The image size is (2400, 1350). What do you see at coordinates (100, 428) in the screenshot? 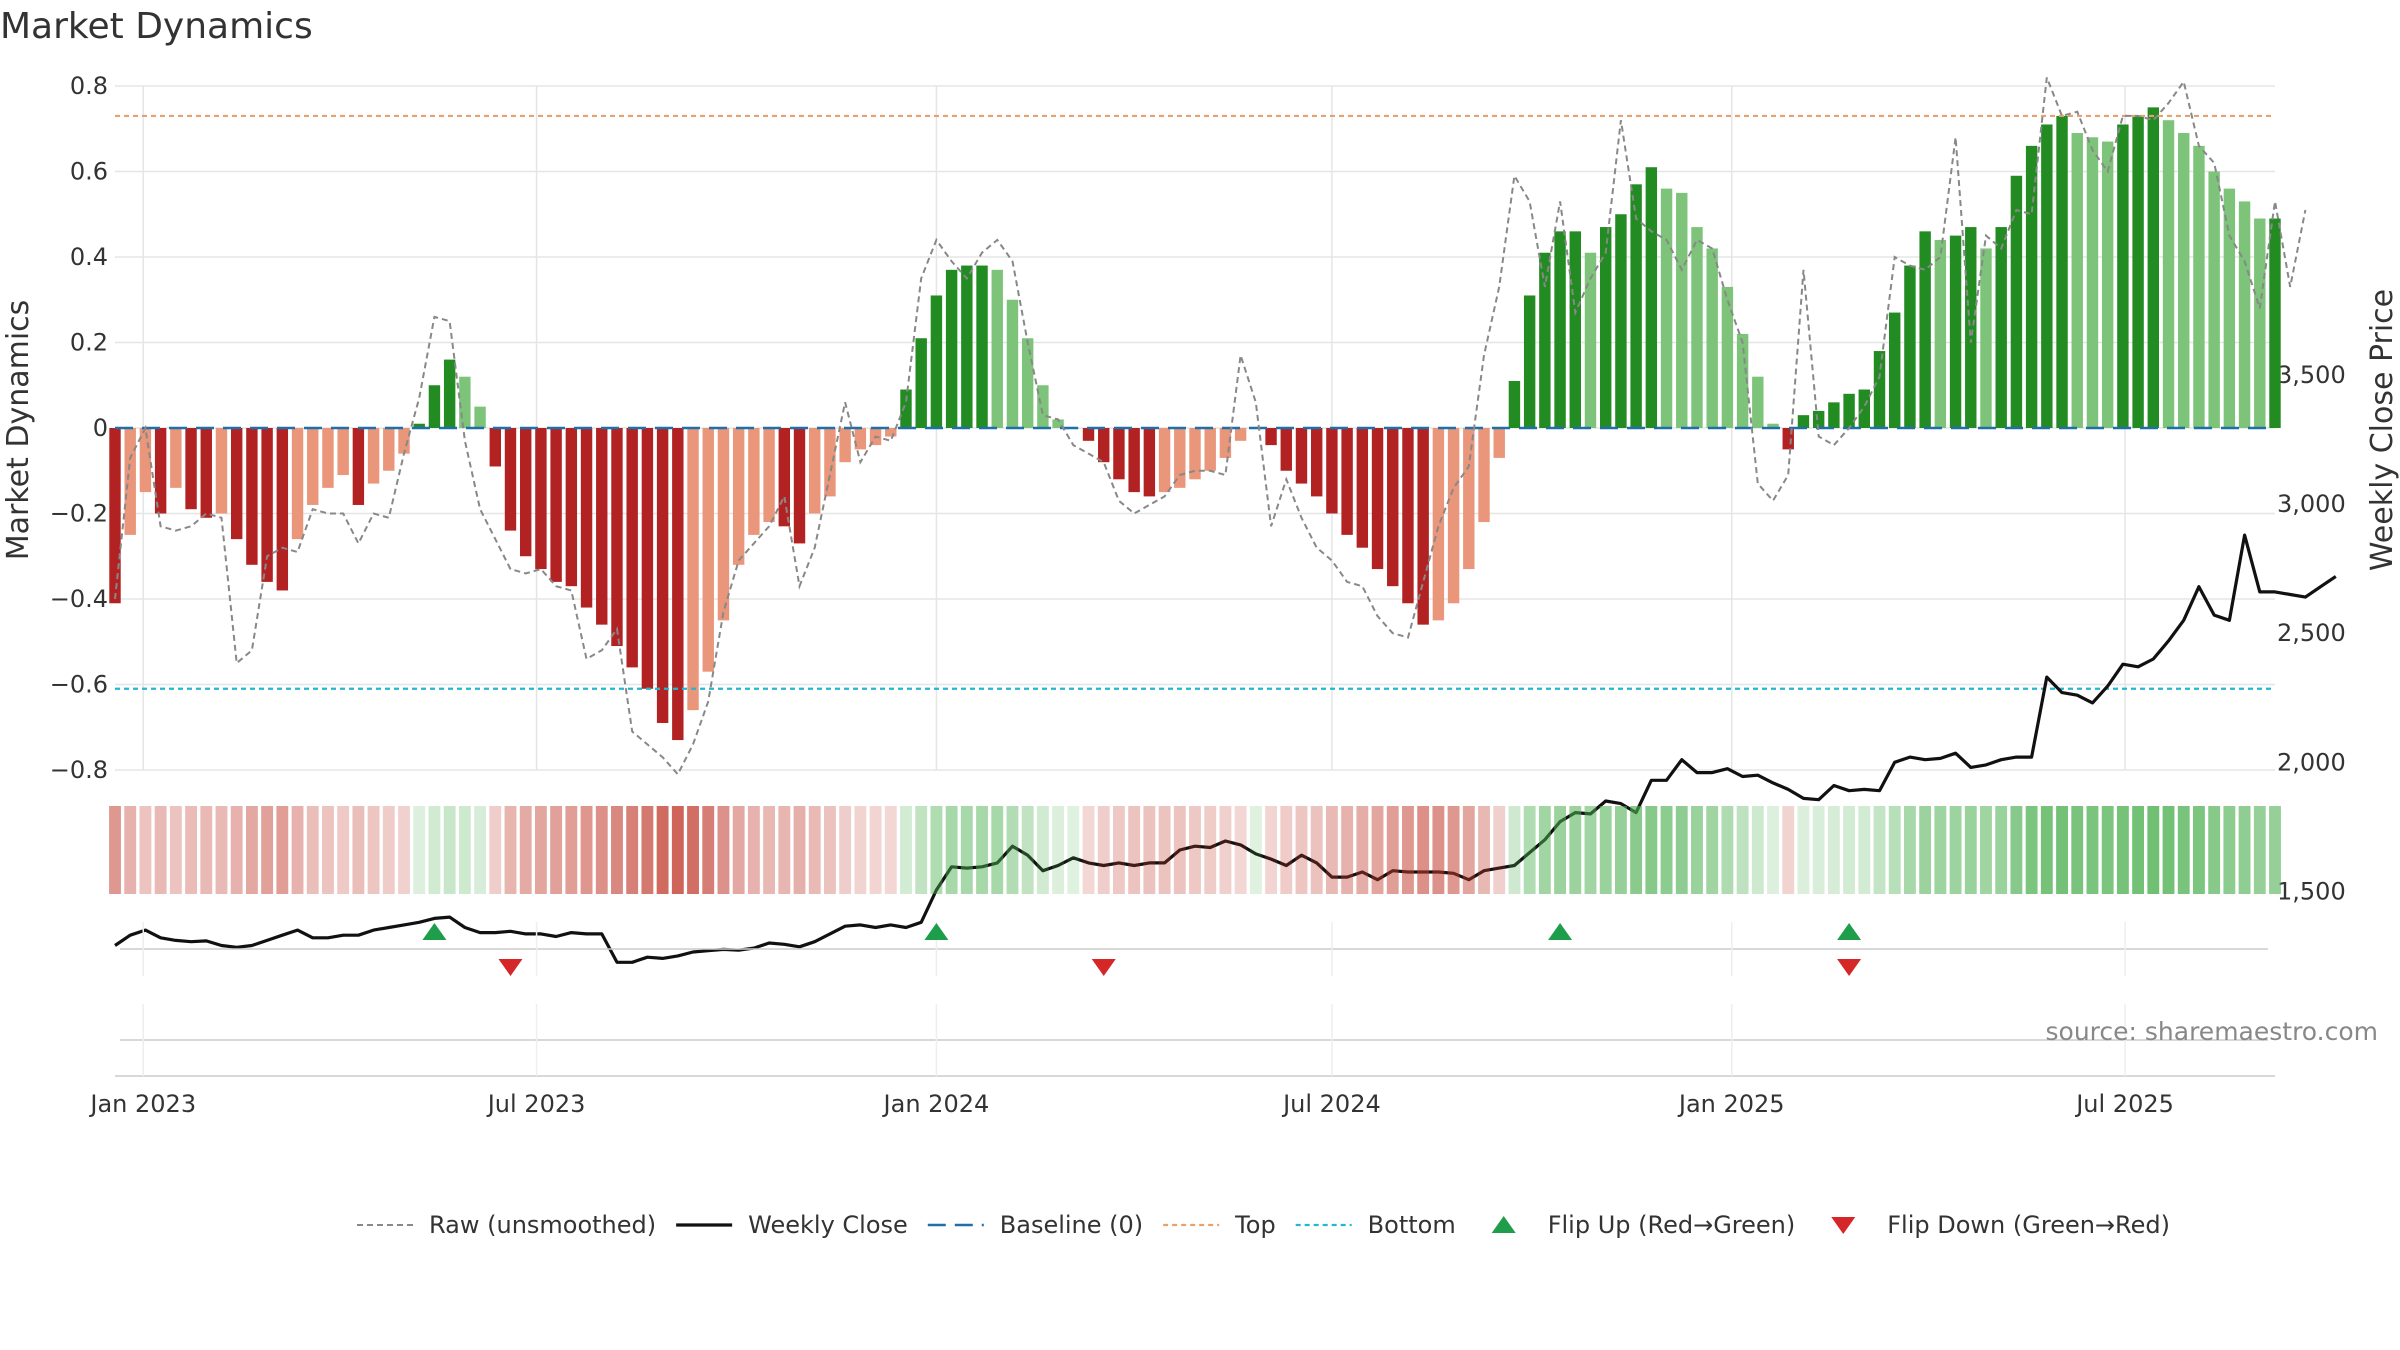
I see `y-tick-label: 0` at bounding box center [100, 428].